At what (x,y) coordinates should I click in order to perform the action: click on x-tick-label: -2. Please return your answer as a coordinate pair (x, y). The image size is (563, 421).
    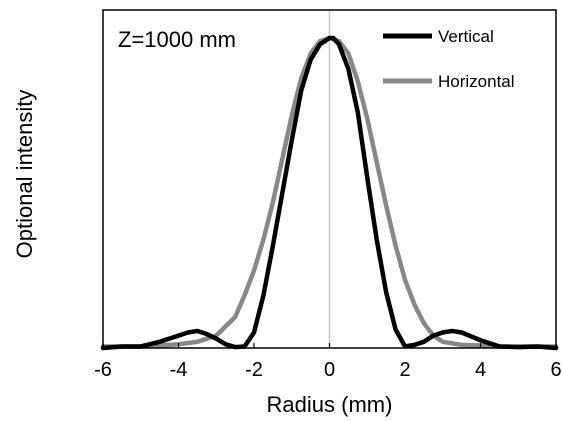
    Looking at the image, I should click on (254, 370).